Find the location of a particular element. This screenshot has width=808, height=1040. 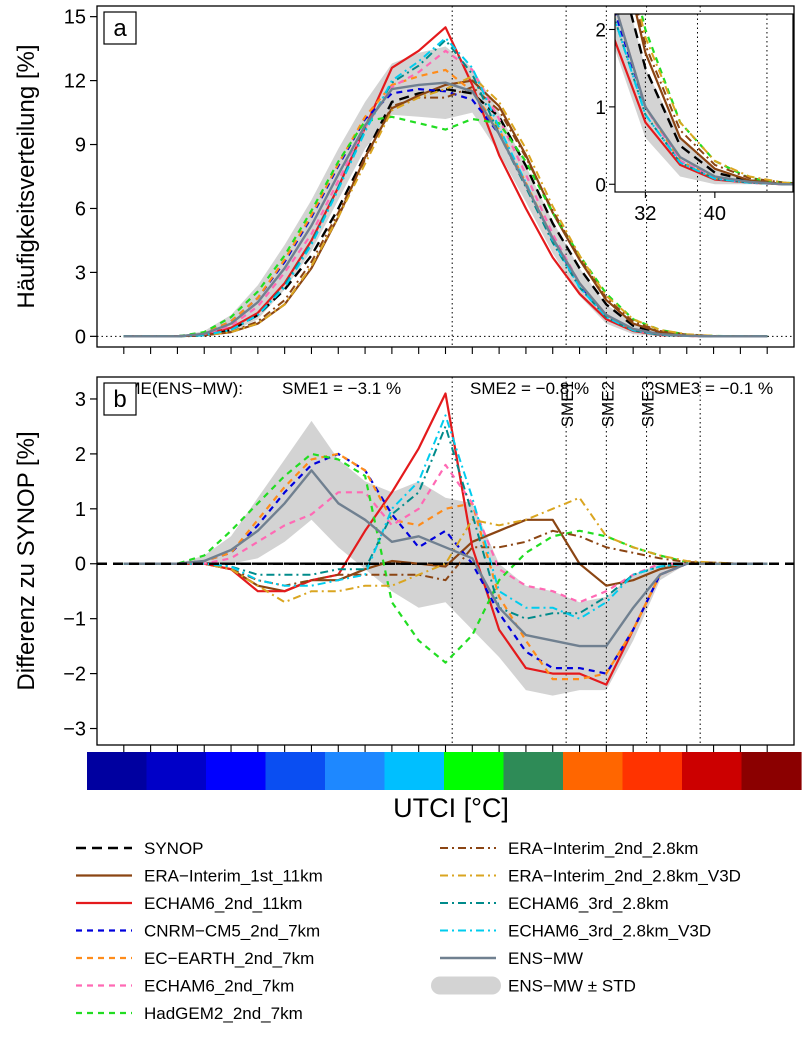

y-tick-label: 9 is located at coordinates (80, 146).